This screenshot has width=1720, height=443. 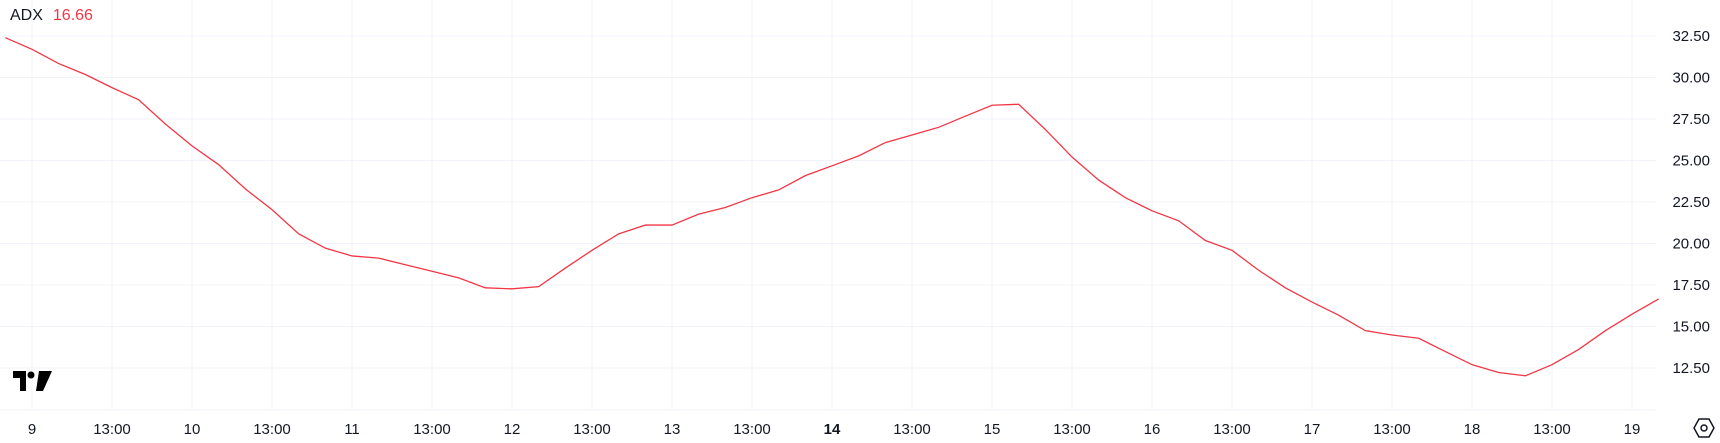 I want to click on indicator-value: 16.66, so click(x=73, y=16).